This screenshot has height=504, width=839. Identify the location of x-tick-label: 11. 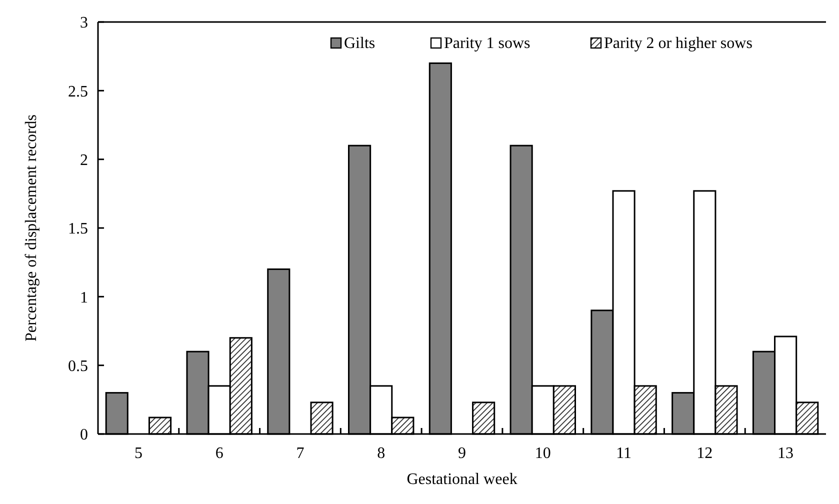
(624, 453).